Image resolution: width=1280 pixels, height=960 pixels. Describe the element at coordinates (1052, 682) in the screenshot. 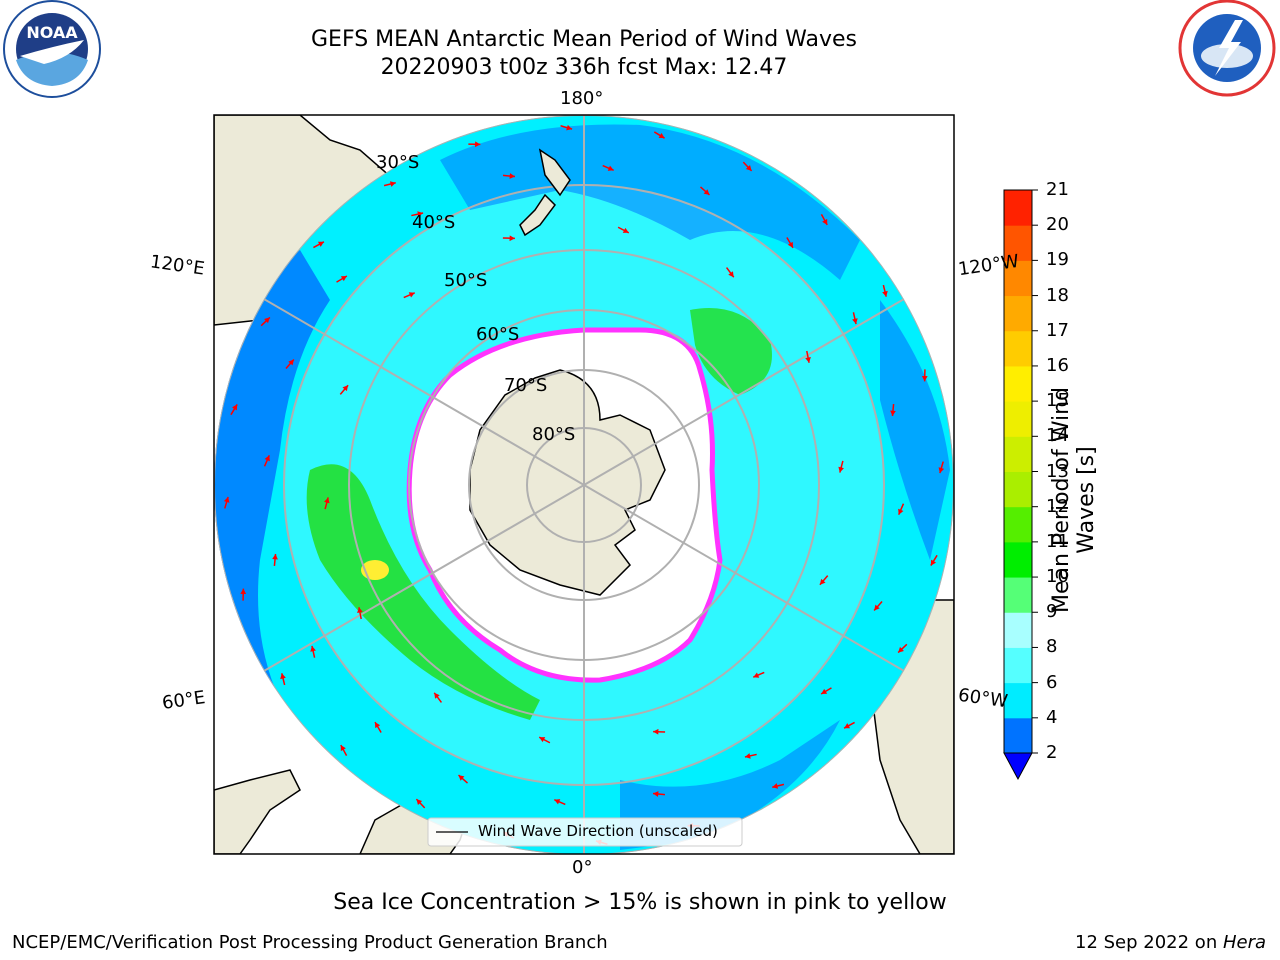

I see `colorbar-tick-label: 6` at that location.